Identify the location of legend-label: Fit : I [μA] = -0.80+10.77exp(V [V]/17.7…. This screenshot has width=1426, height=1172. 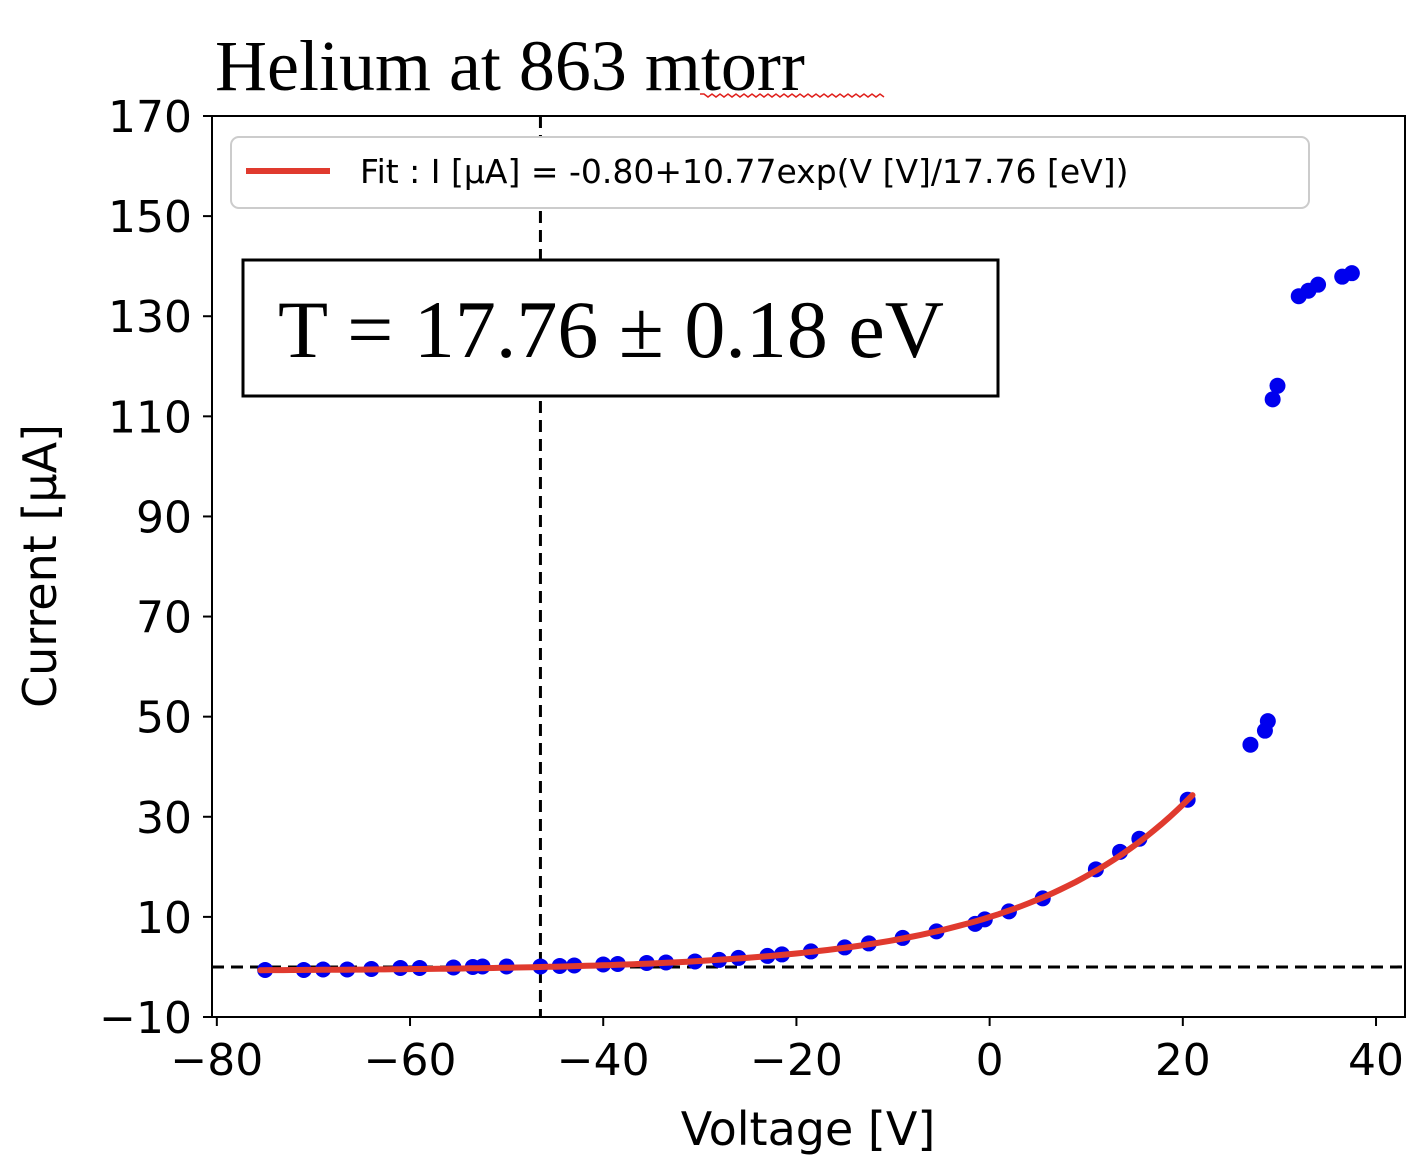
(744, 171).